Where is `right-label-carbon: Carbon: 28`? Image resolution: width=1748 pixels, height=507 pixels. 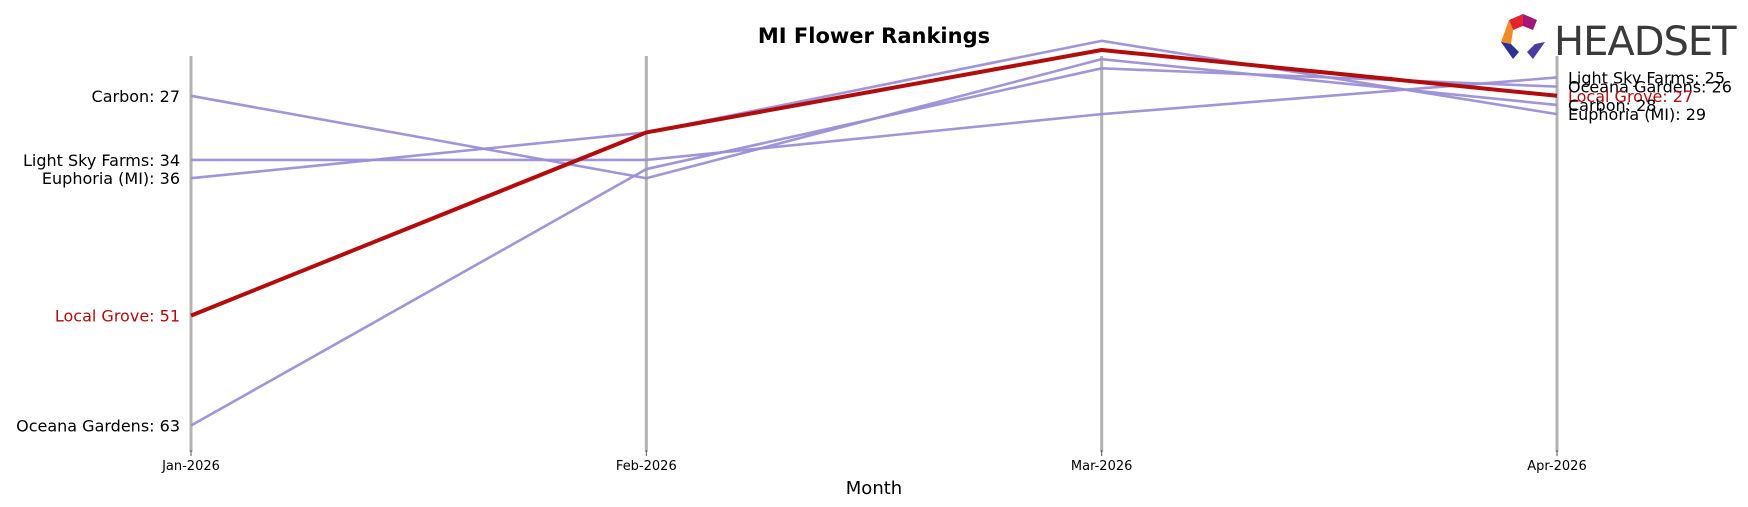 right-label-carbon: Carbon: 28 is located at coordinates (1612, 105).